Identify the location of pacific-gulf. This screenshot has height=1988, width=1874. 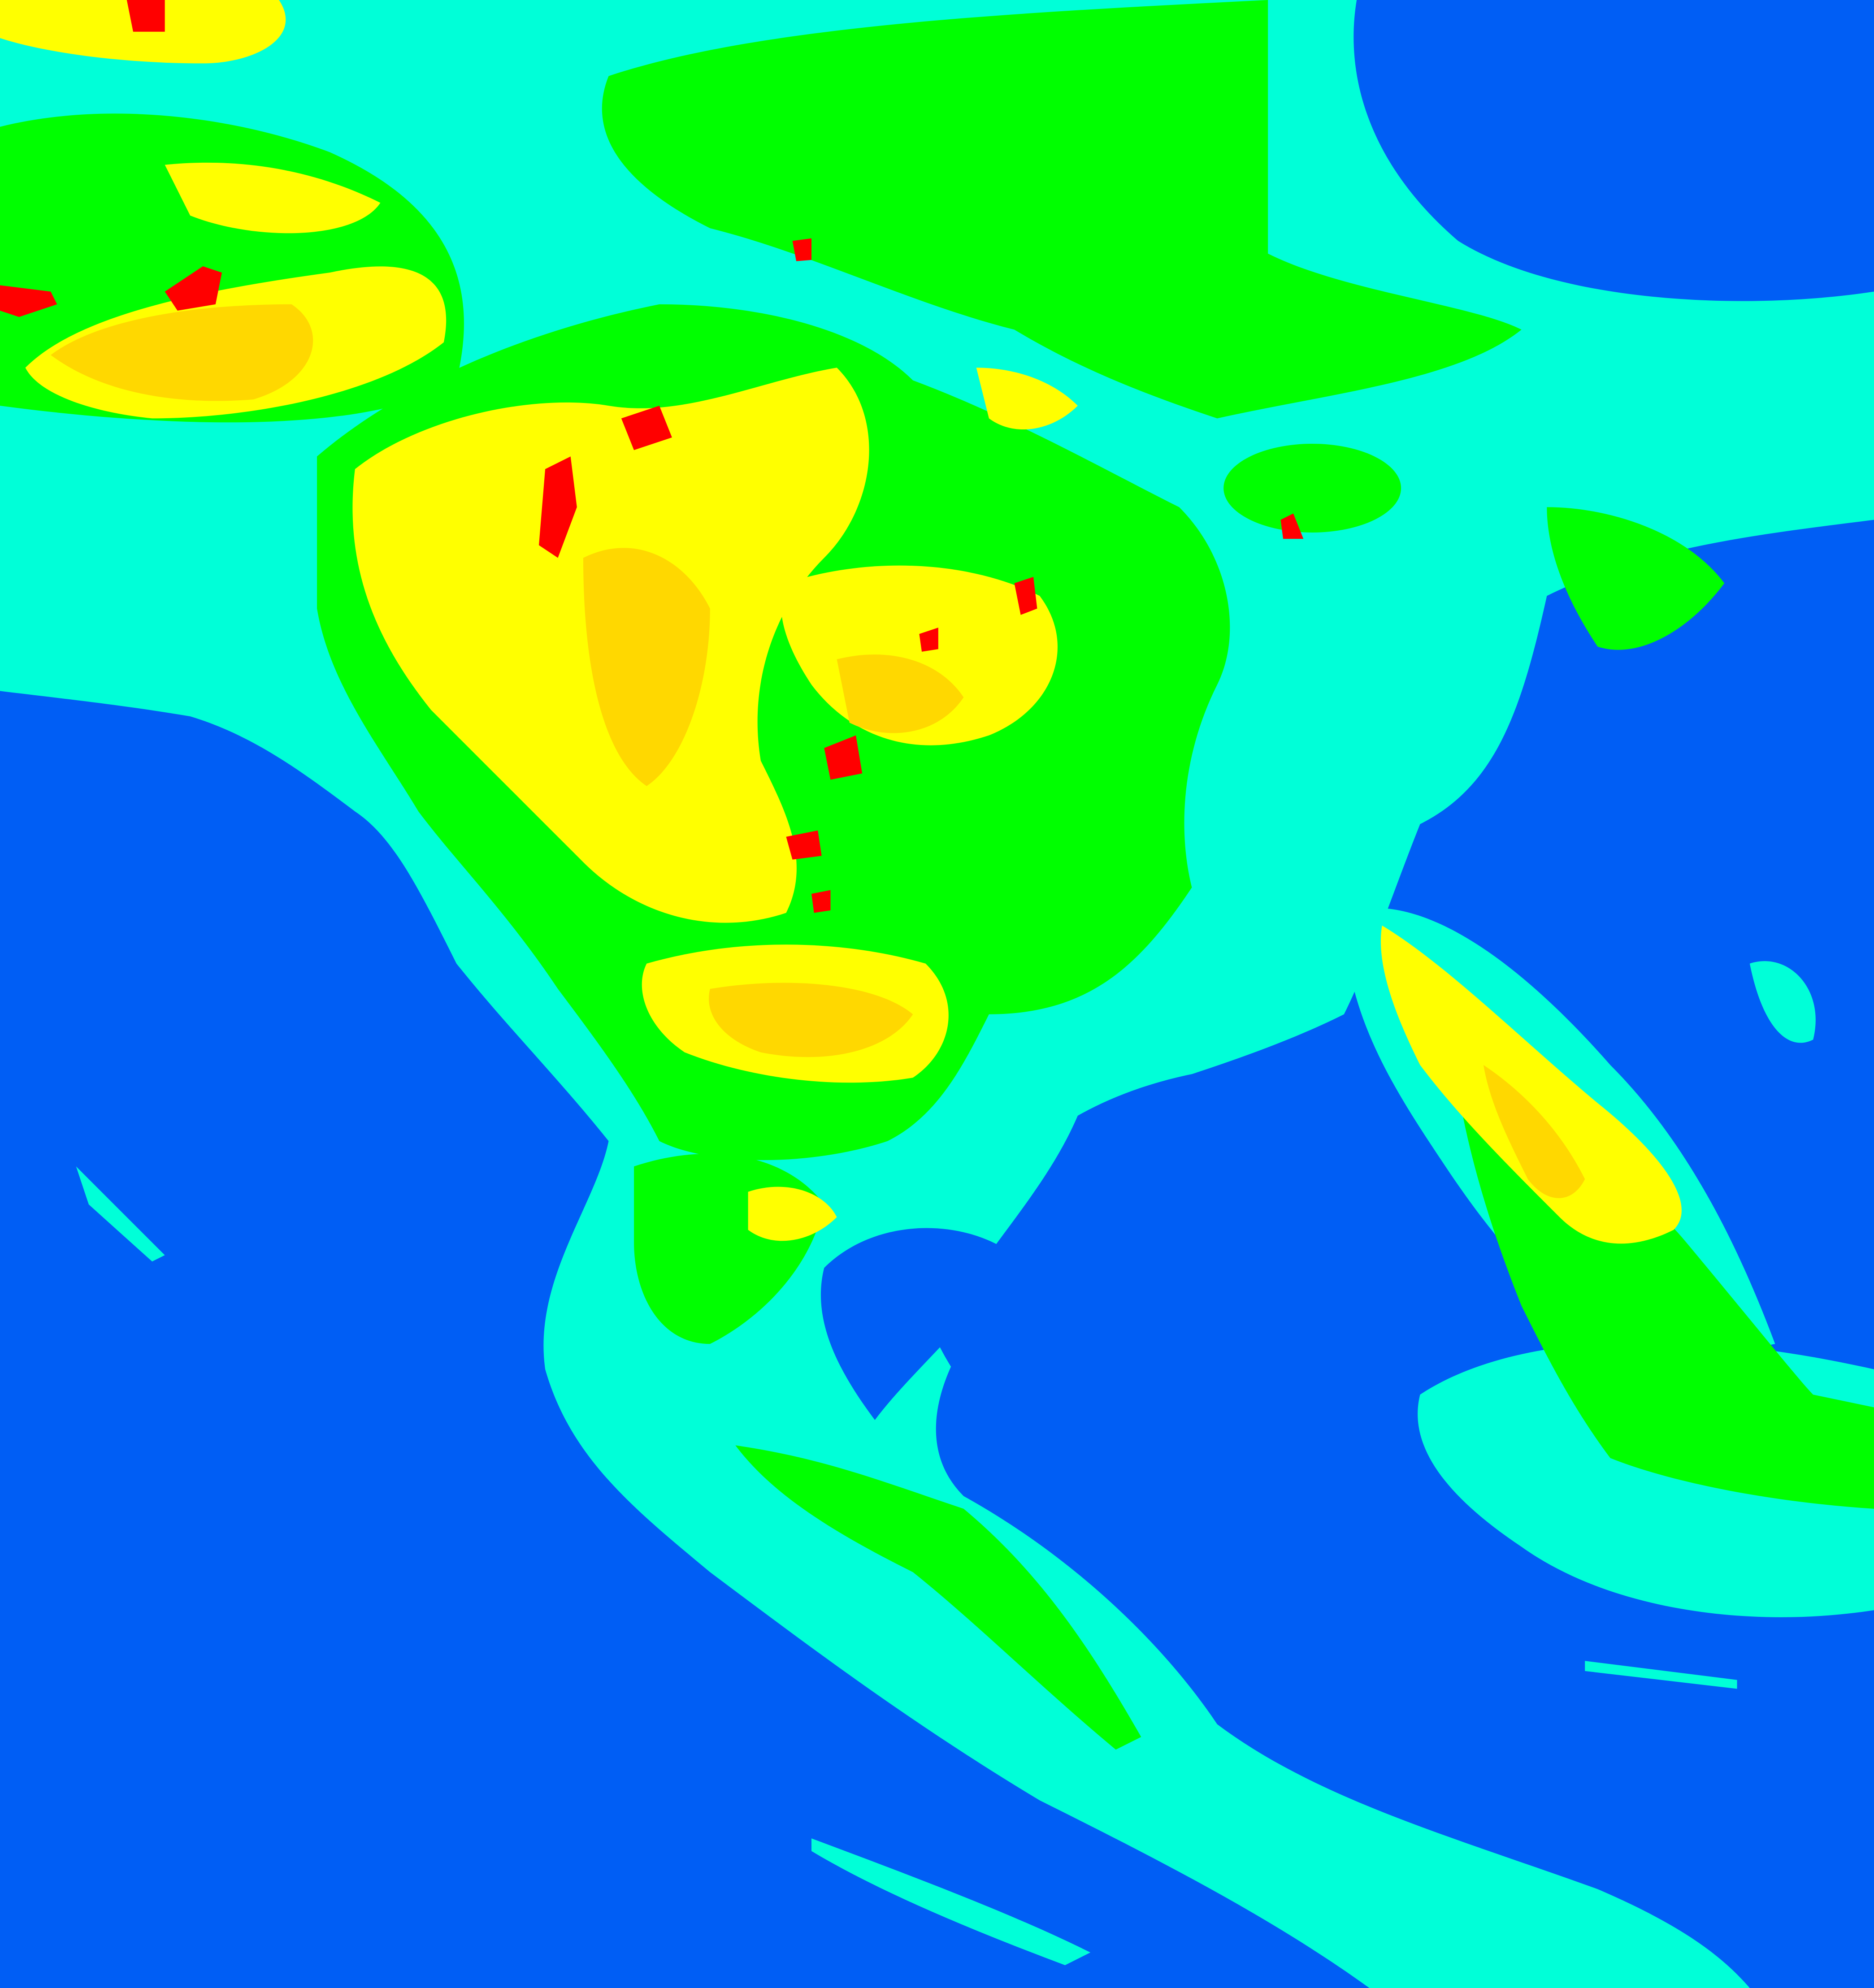
(917, 1324).